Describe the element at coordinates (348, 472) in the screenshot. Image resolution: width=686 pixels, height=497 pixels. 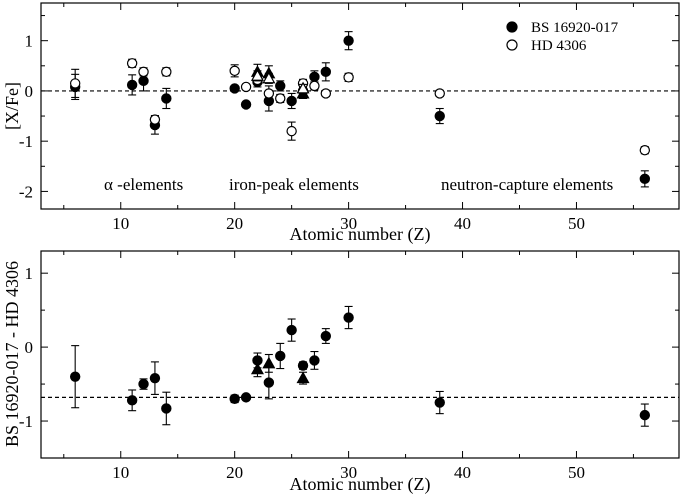
I see `bottom-x-tick-label: 30` at that location.